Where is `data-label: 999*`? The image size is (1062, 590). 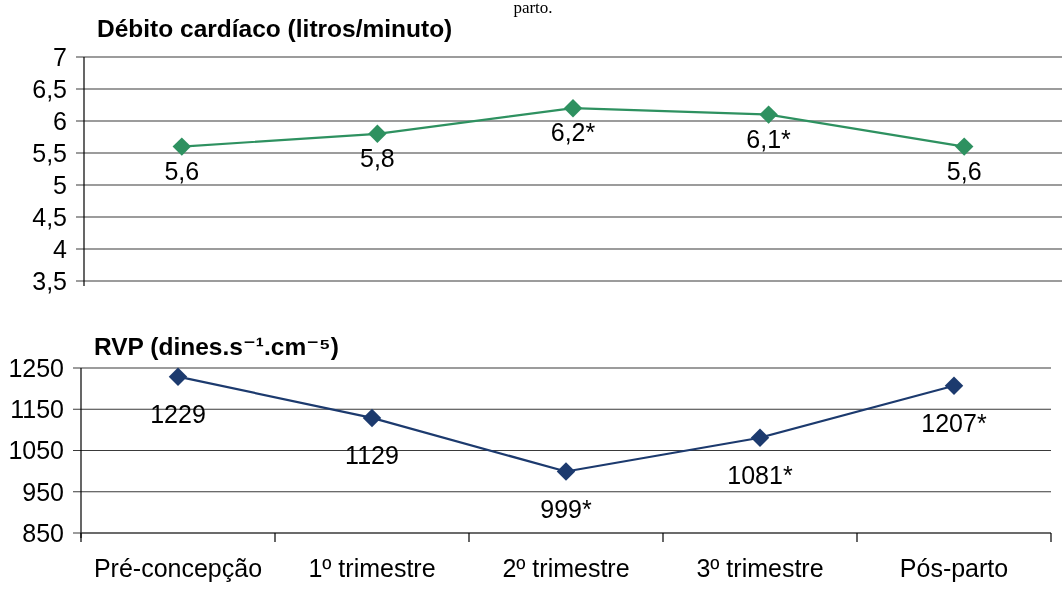
data-label: 999* is located at coordinates (566, 508).